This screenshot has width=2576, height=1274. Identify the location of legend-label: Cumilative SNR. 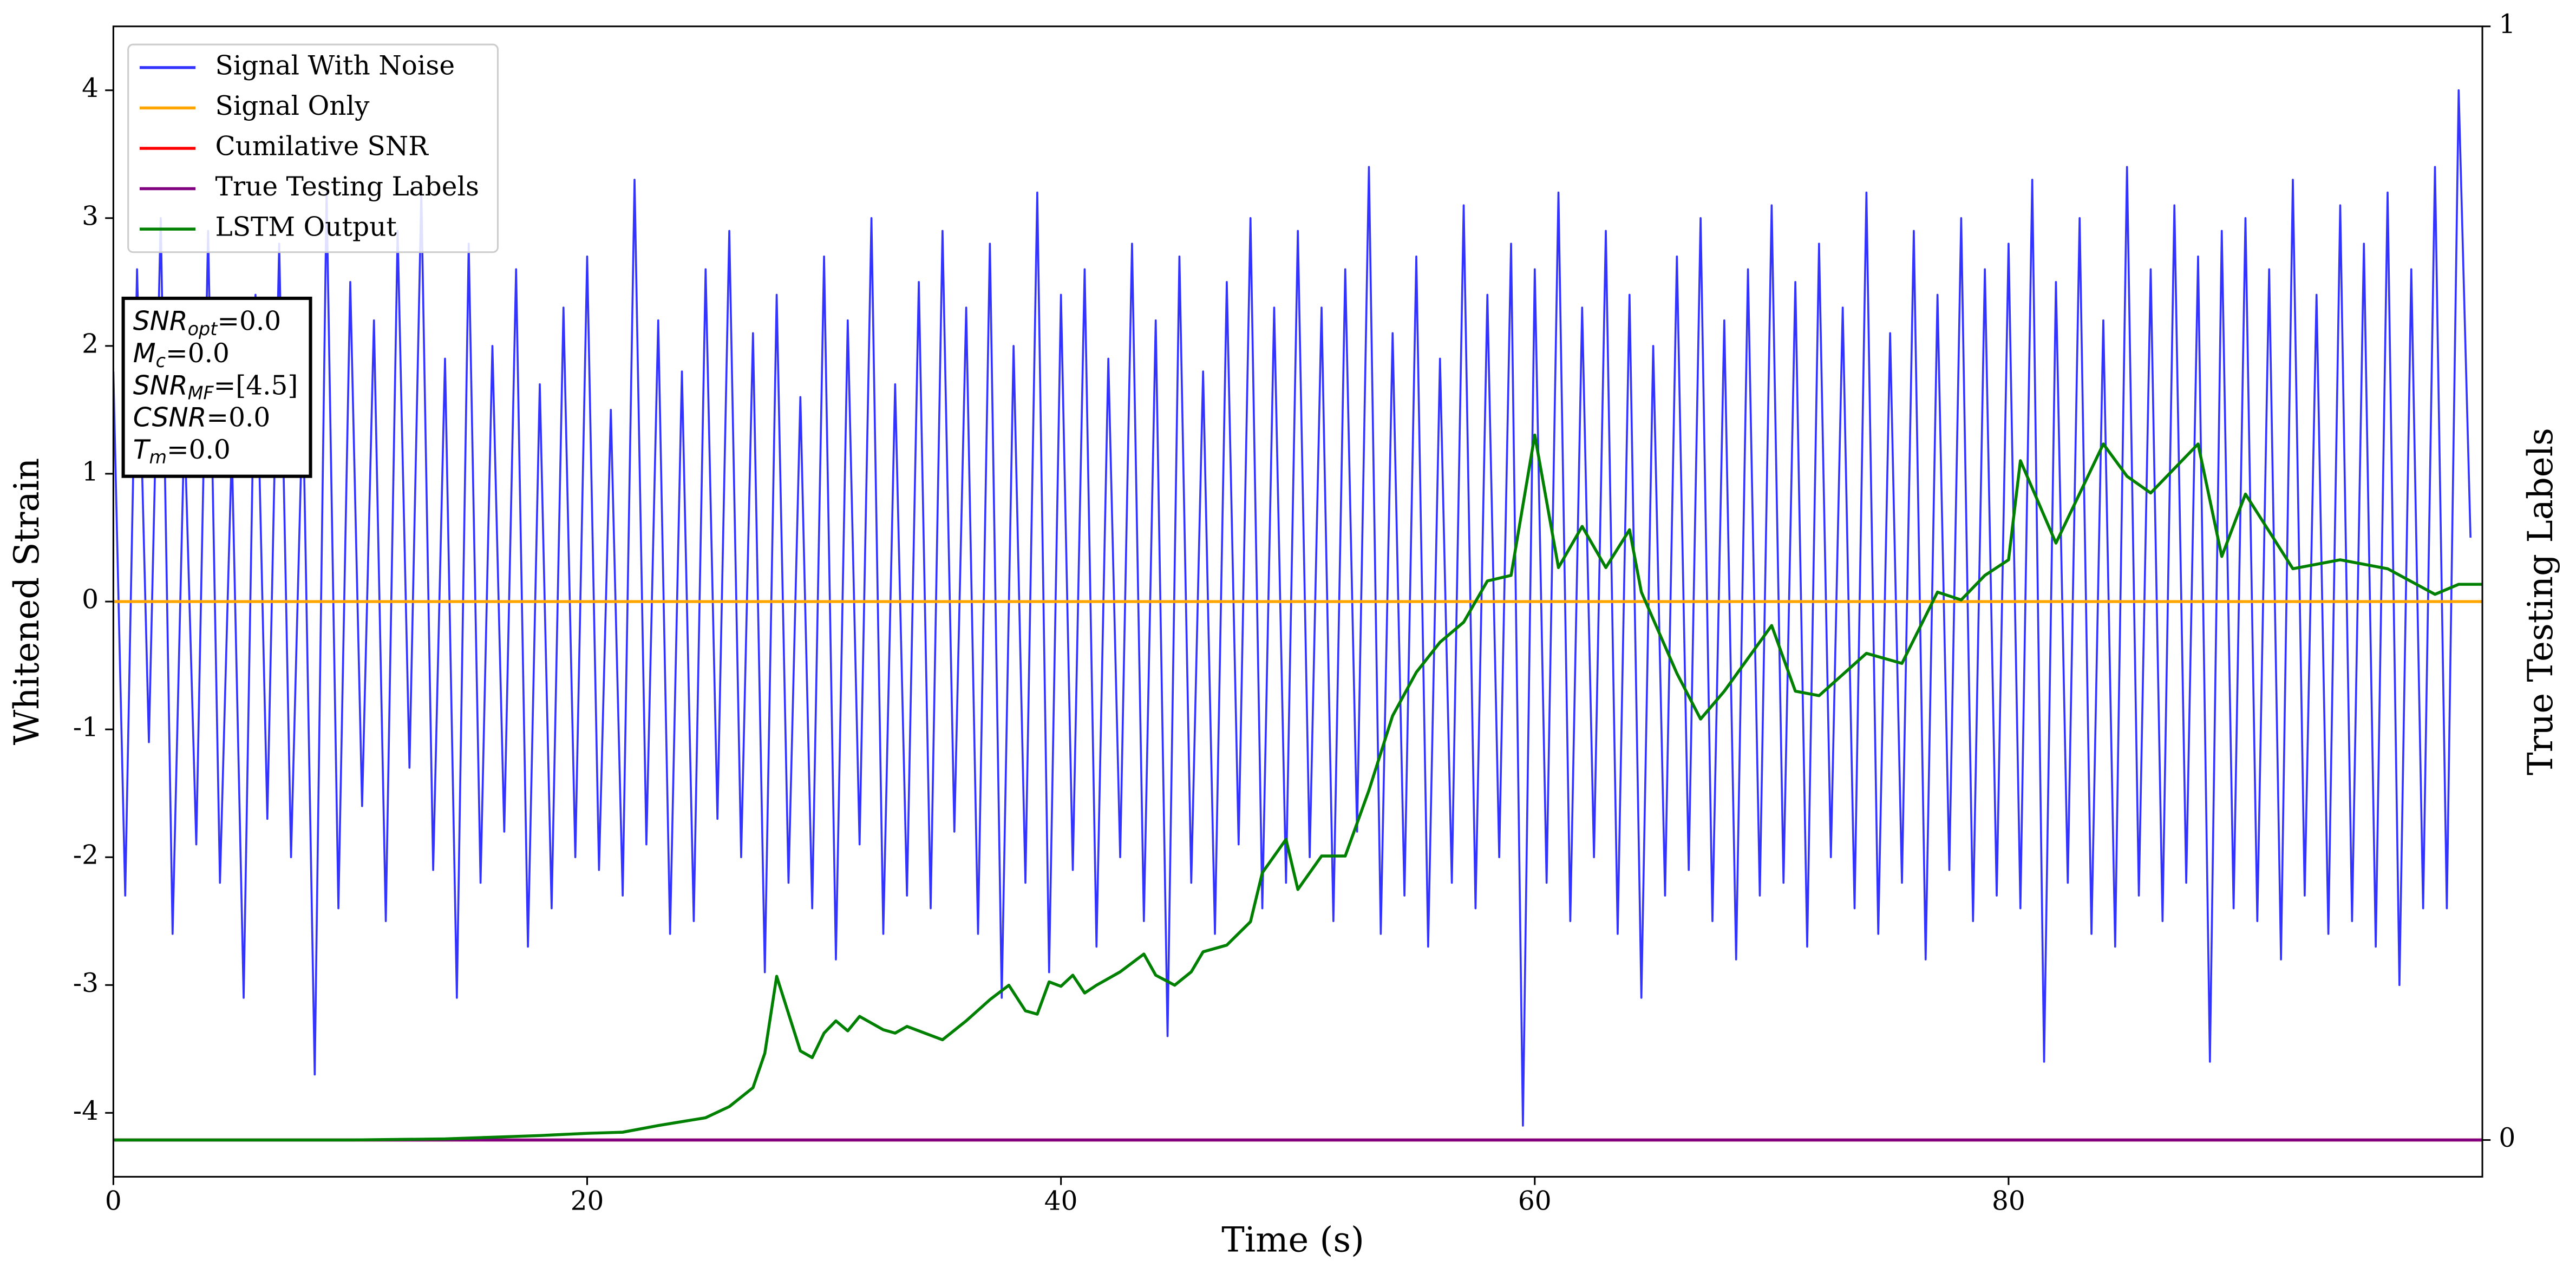
(322, 146).